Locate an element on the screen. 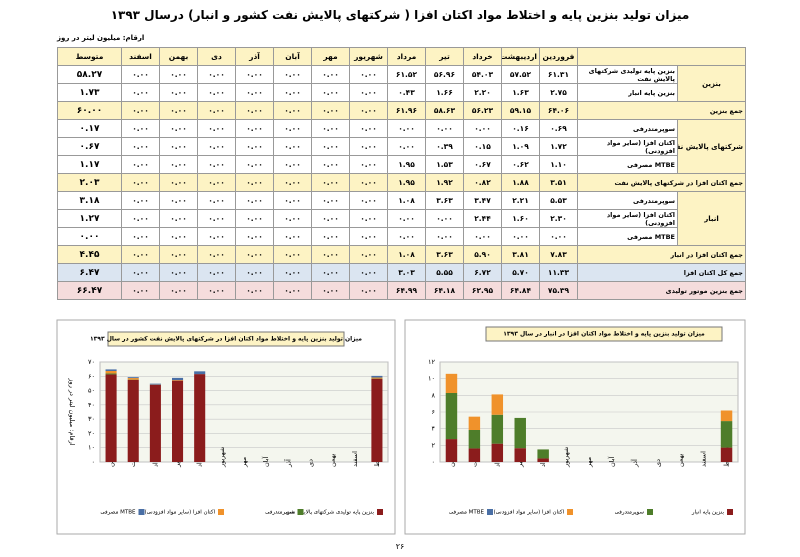  value-cell: ۶۴.۸۴ is located at coordinates (520, 290).